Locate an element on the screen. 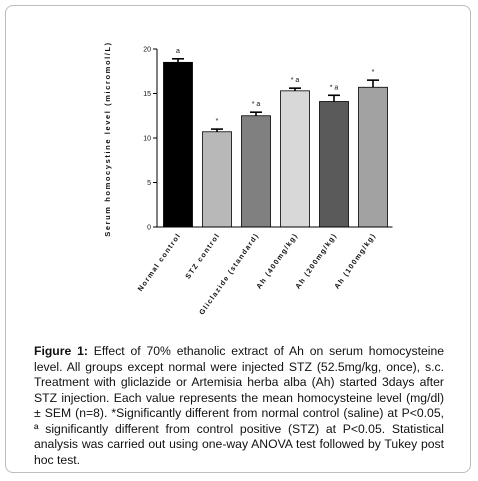 This screenshot has height=481, width=478. y-tick-label: 10 is located at coordinates (147, 139).